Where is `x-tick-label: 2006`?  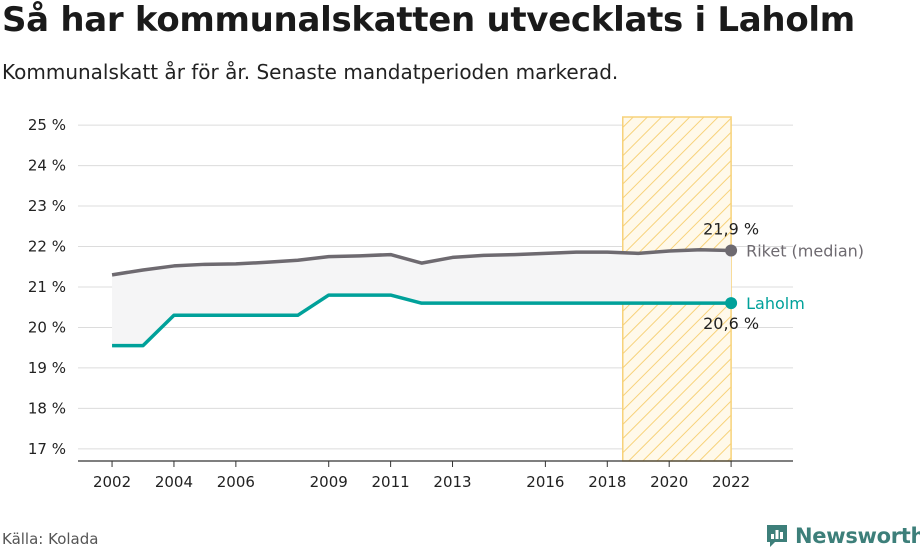
x-tick-label: 2006 is located at coordinates (236, 482).